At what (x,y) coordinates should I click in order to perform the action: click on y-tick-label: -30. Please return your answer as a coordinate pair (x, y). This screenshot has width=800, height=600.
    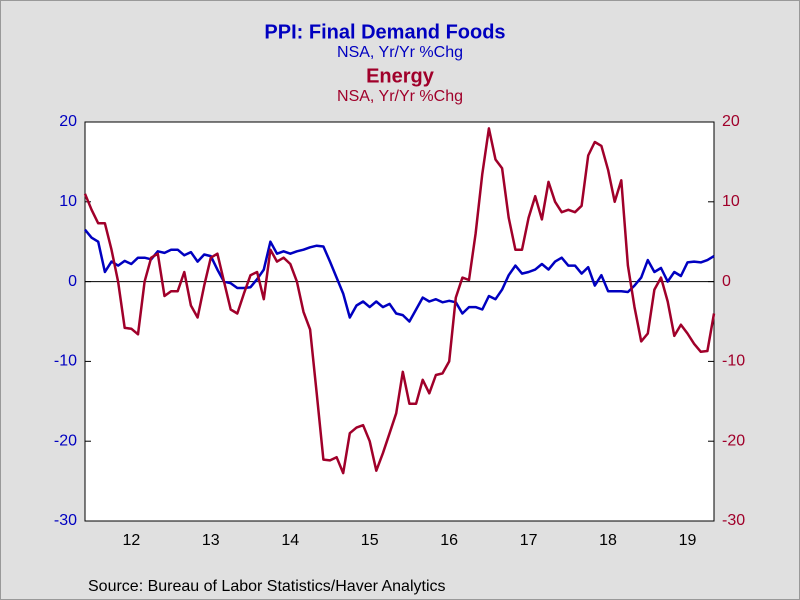
    Looking at the image, I should click on (65, 520).